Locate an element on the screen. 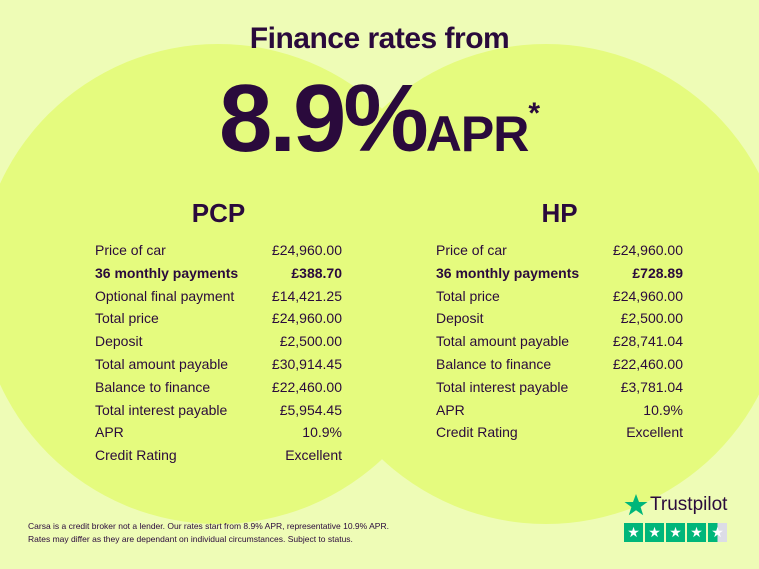  table-row: Total interest payable £3,781.04 is located at coordinates (559, 387).